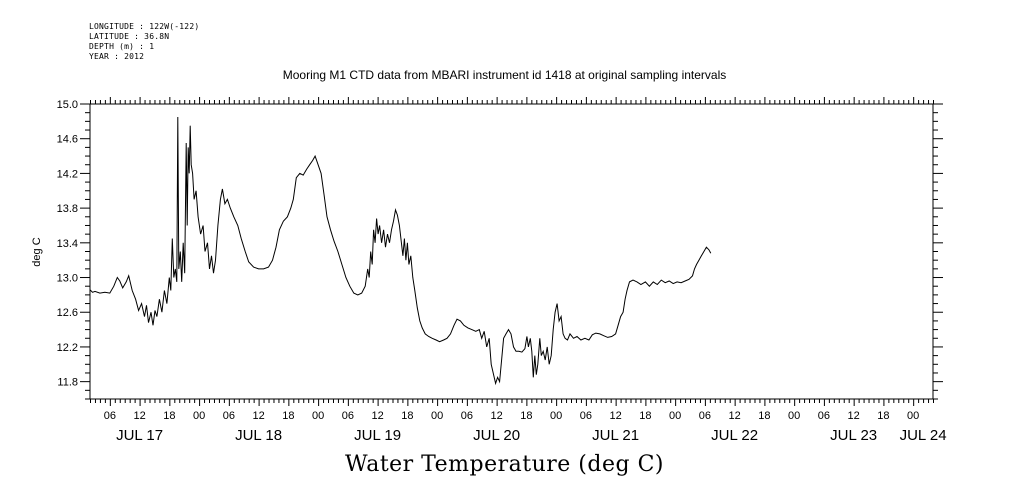 This screenshot has width=1009, height=504. What do you see at coordinates (139, 435) in the screenshot?
I see `x-date-label: JUL 17` at bounding box center [139, 435].